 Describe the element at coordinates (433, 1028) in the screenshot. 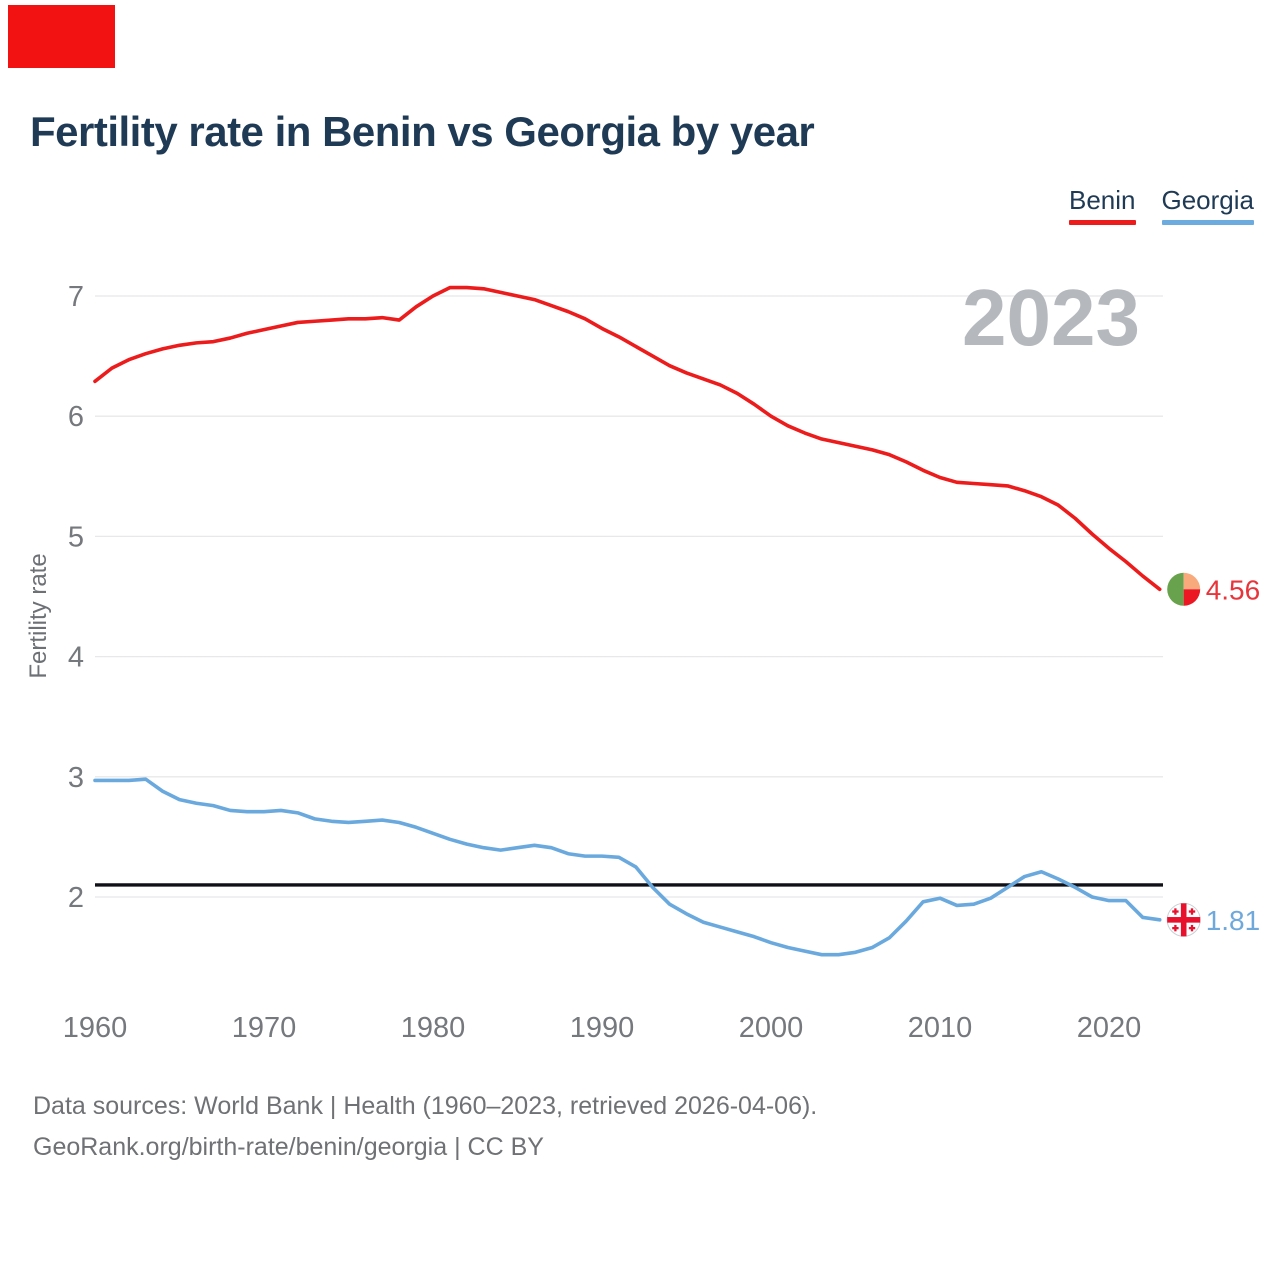

I see `x-tick-label: 1980` at that location.